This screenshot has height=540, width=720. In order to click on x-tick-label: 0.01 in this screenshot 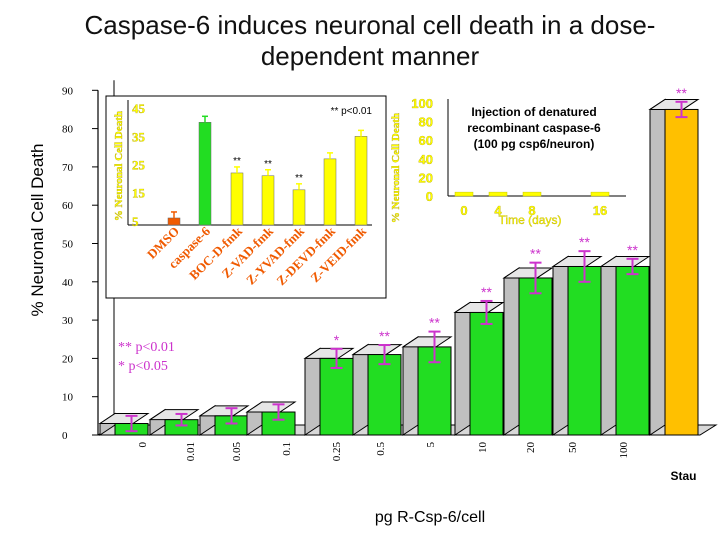, I will do `click(191, 451)`.